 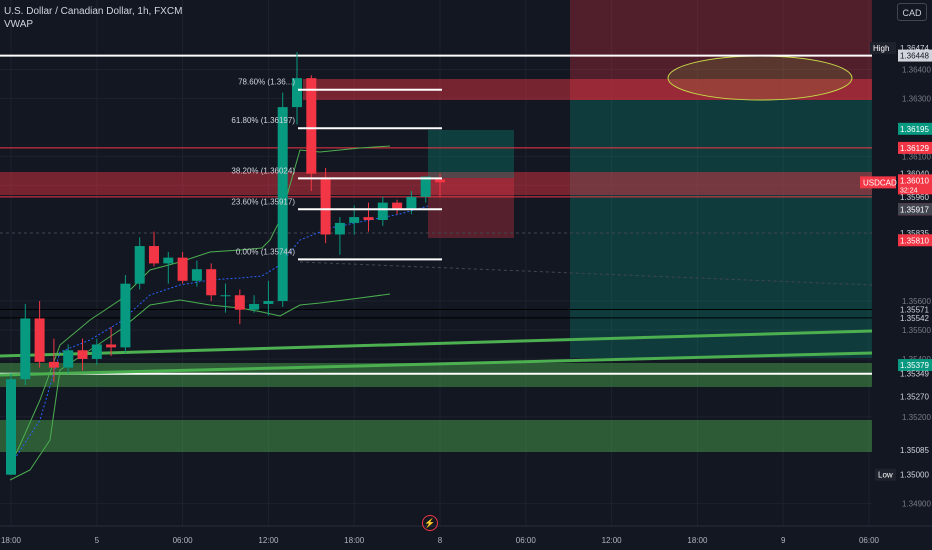 What do you see at coordinates (916, 504) in the screenshot?
I see `price-axis-tick: 1.34900` at bounding box center [916, 504].